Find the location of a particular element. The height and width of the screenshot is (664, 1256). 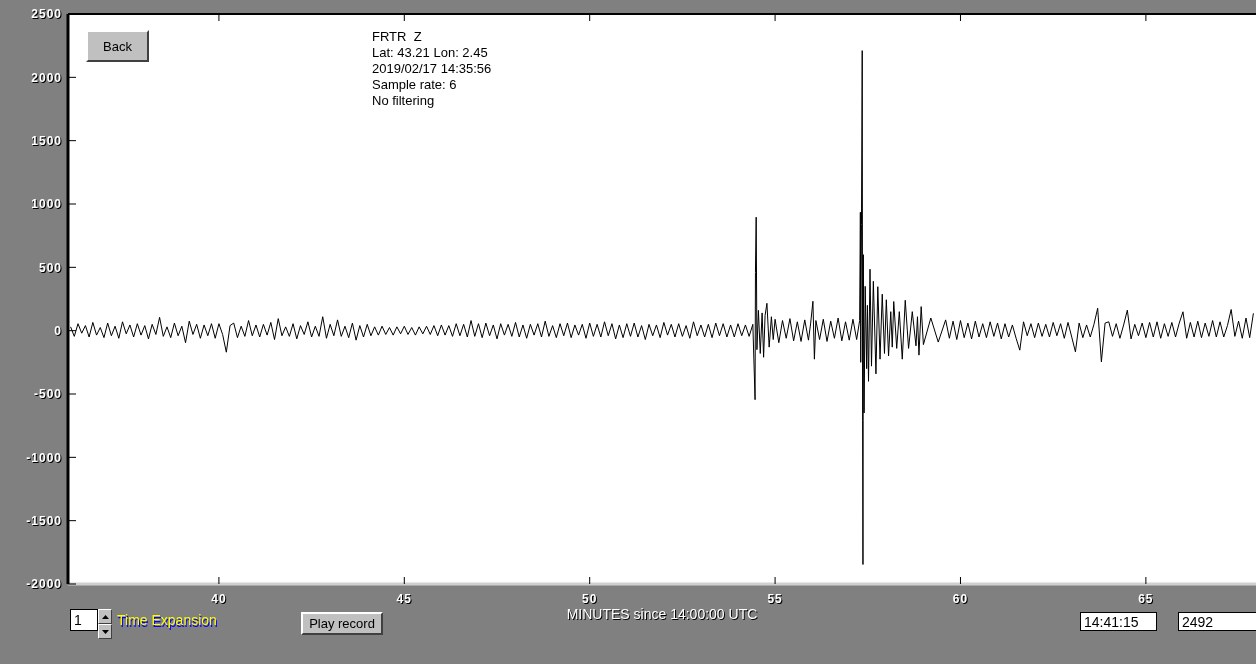

back-button: Back is located at coordinates (117, 46).